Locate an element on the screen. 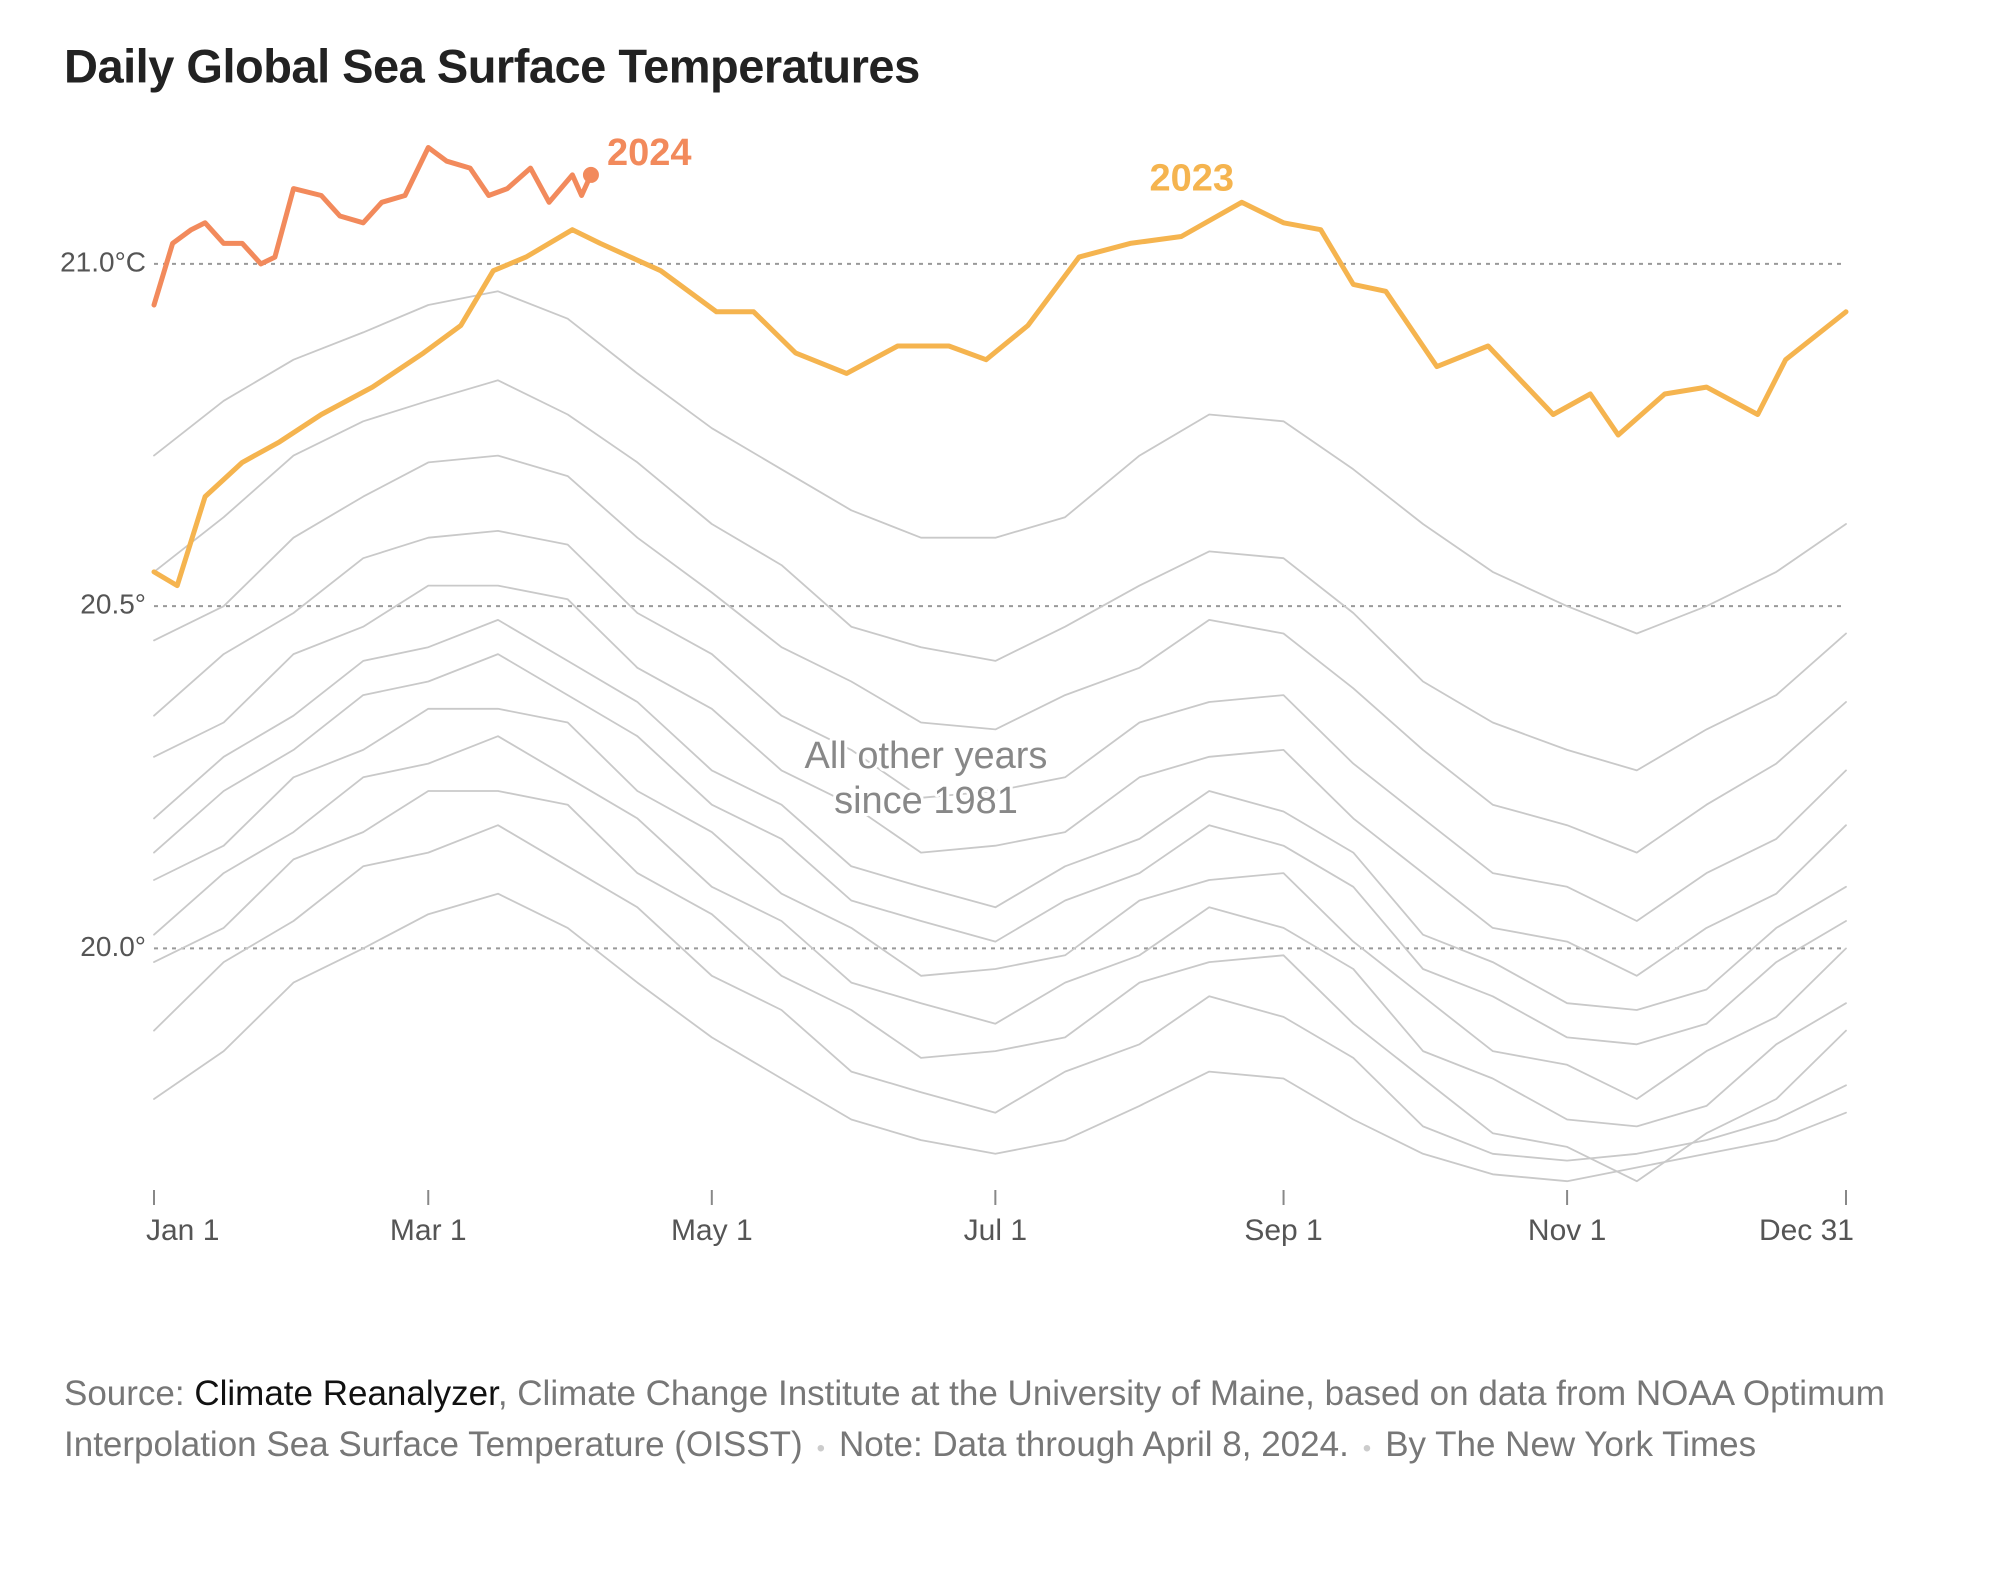  annotation: since 1981 is located at coordinates (926, 801).